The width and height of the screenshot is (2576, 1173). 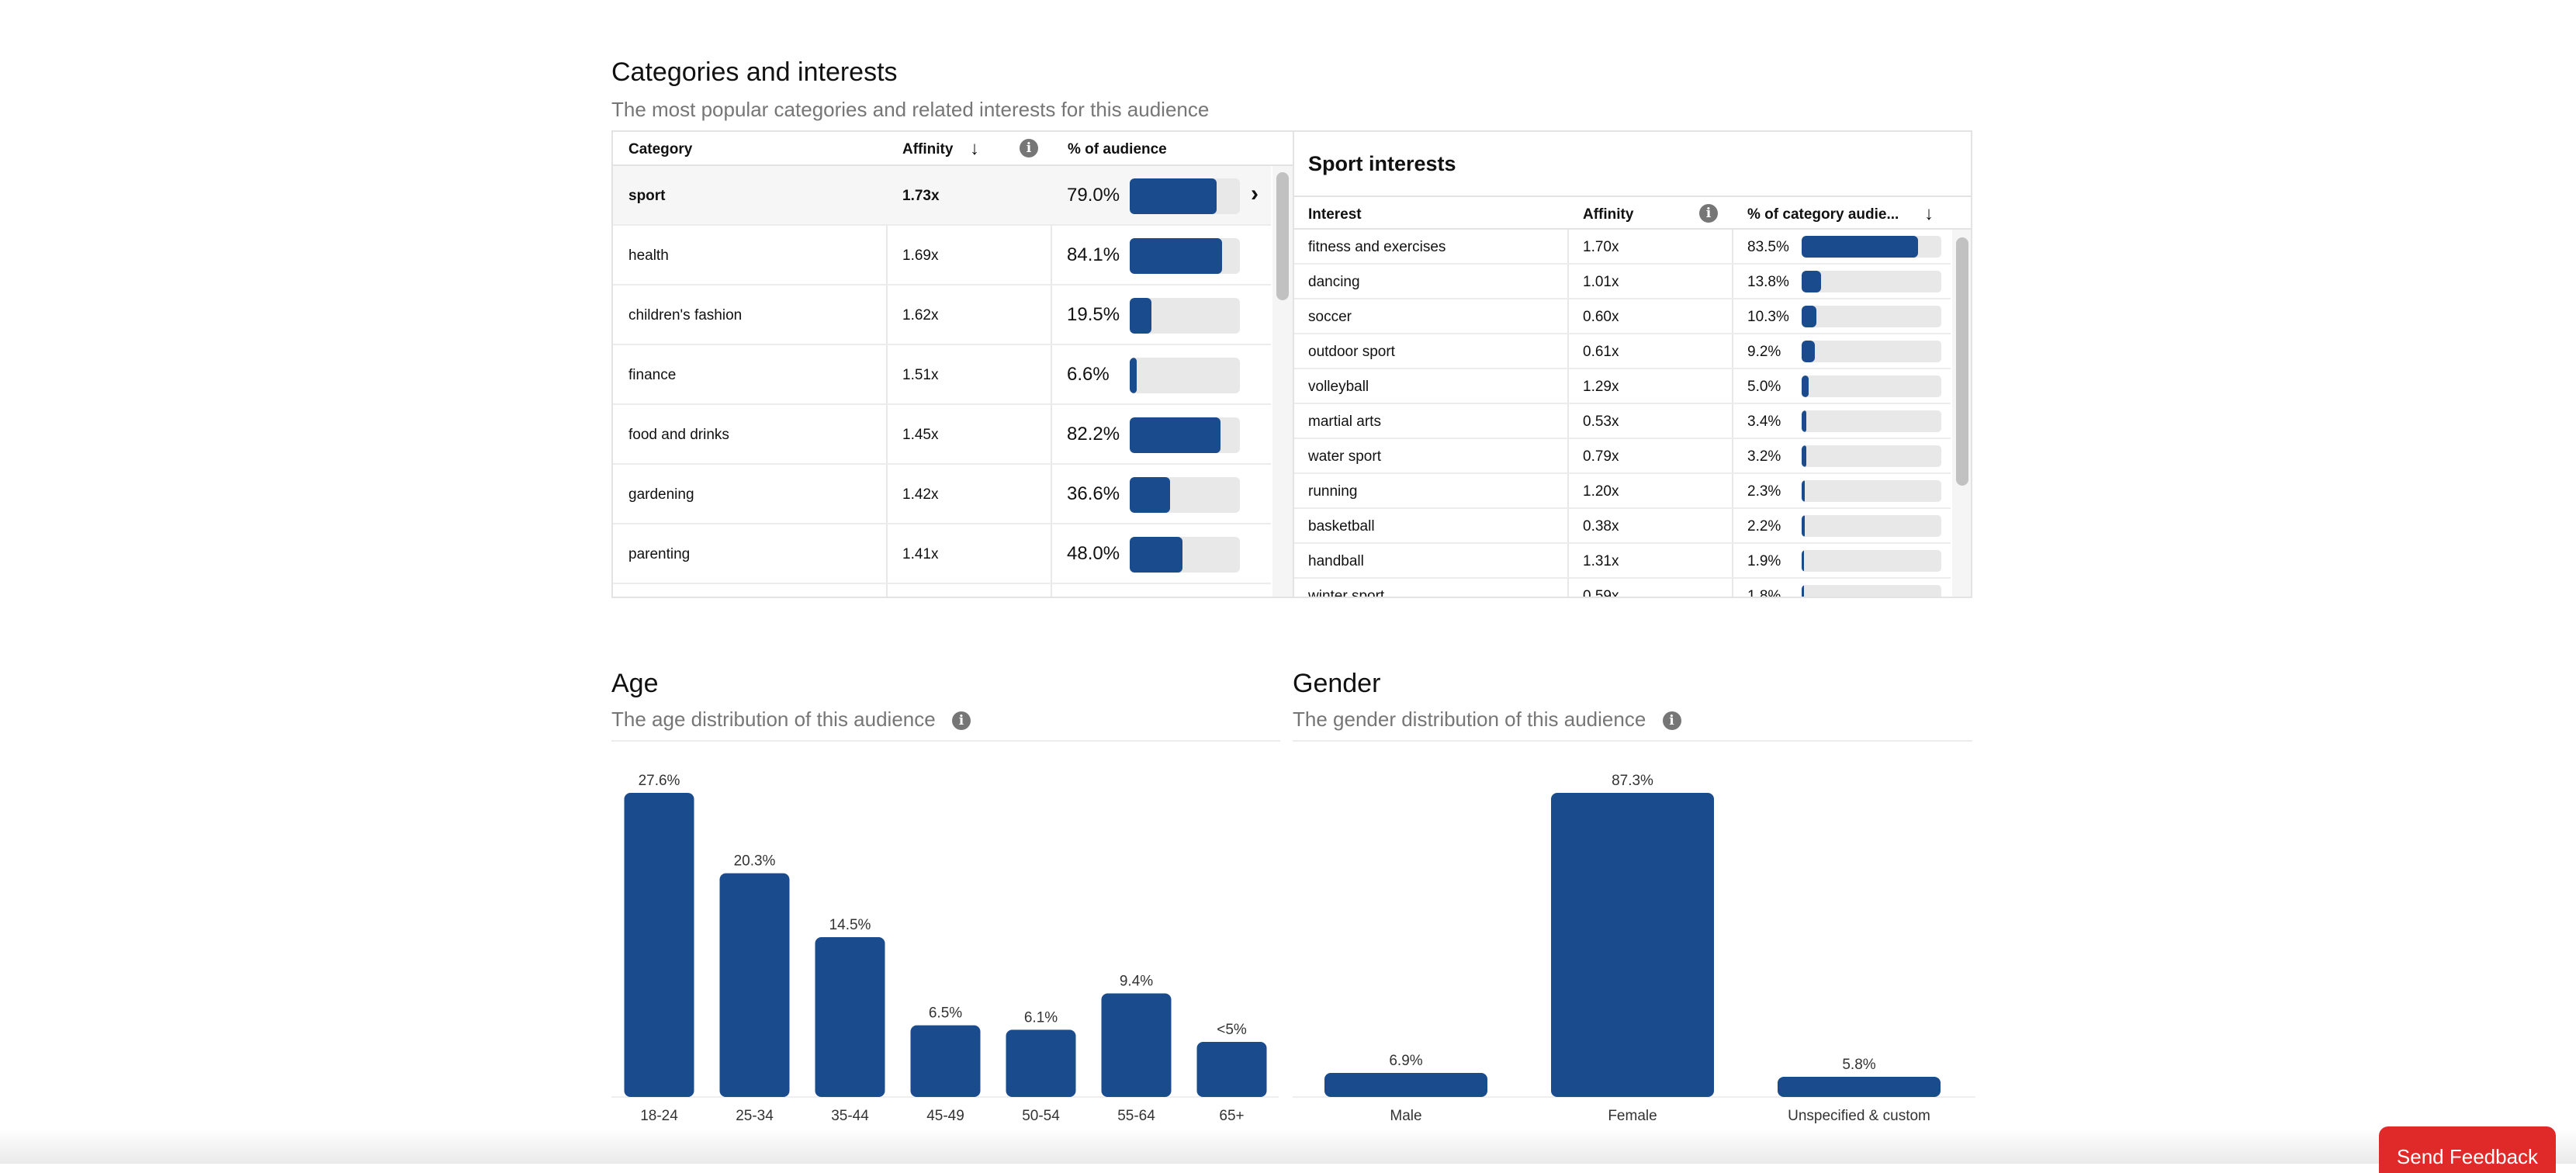 I want to click on interest-affinity: 0.79x, so click(x=1601, y=456).